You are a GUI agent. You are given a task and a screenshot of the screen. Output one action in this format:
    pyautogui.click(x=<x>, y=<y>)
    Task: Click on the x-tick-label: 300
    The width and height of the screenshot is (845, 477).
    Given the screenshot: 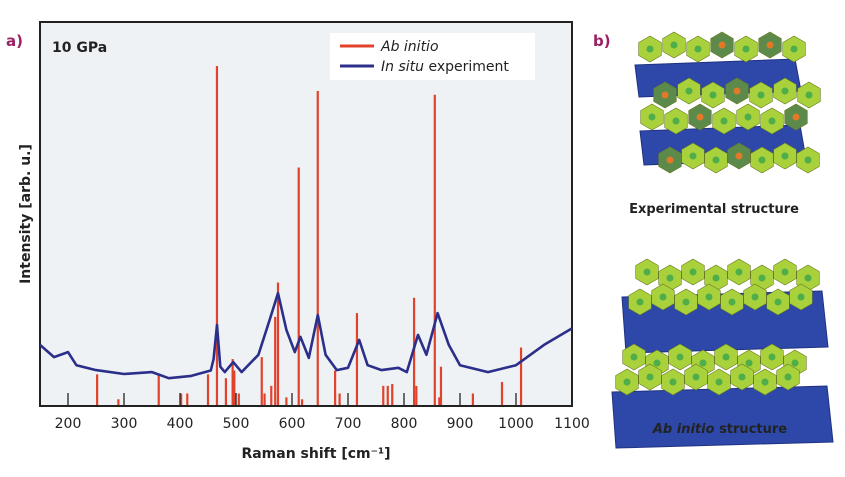 What is the action you would take?
    pyautogui.click(x=124, y=424)
    